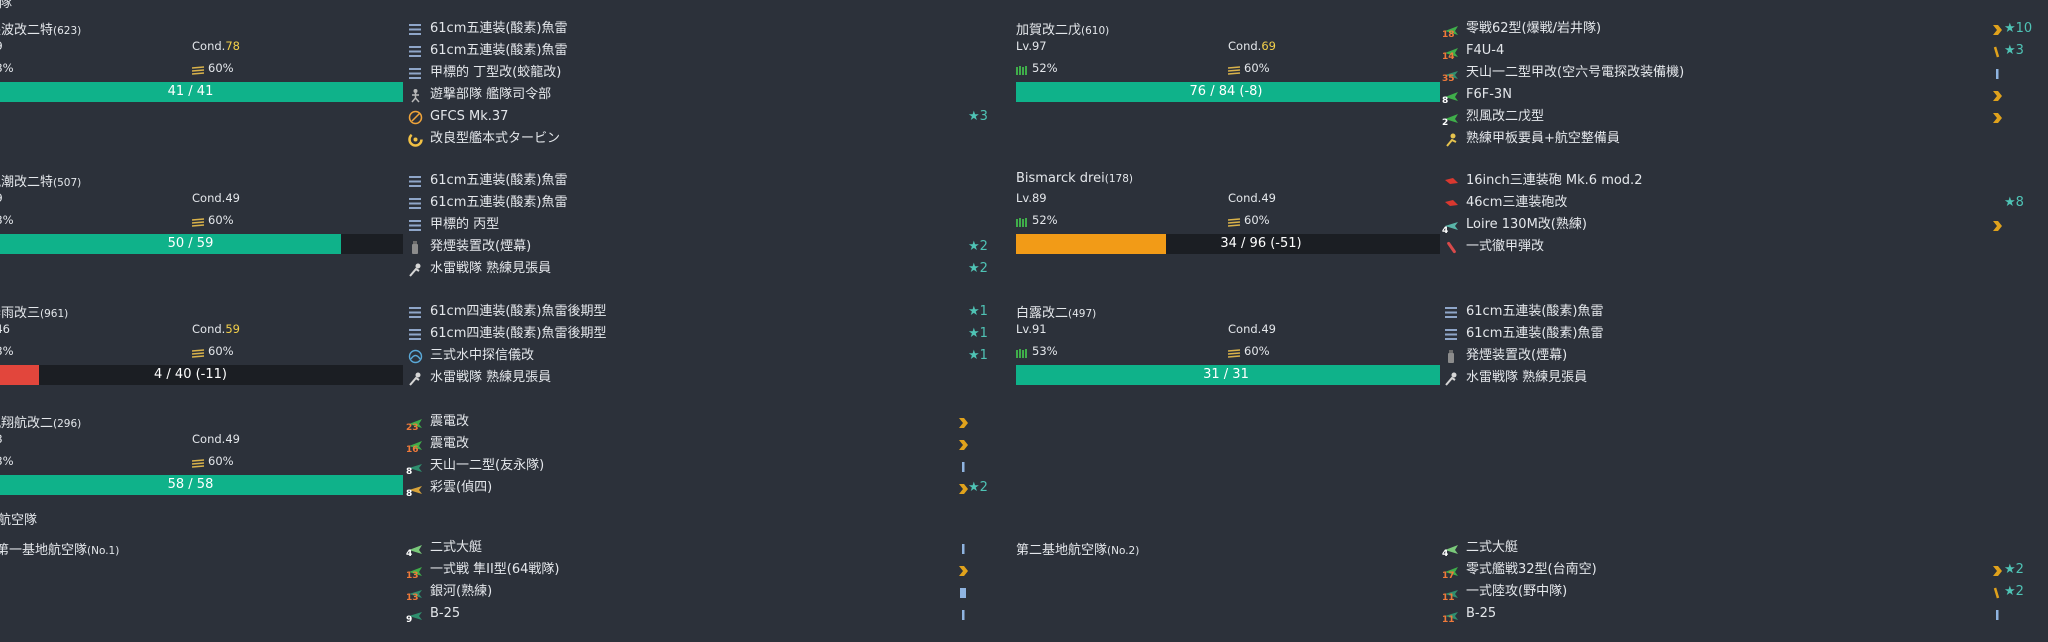 The image size is (2048, 642). What do you see at coordinates (1252, 46) in the screenshot?
I see `ship-condition: Cond.69` at bounding box center [1252, 46].